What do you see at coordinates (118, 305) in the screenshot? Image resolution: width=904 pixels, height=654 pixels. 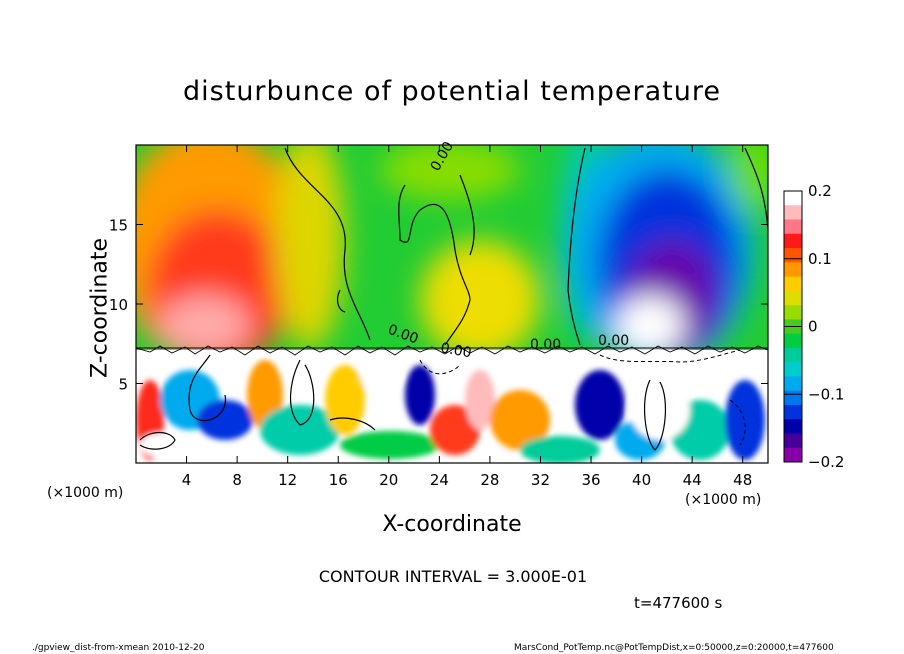 I see `y-tick-label: 10` at bounding box center [118, 305].